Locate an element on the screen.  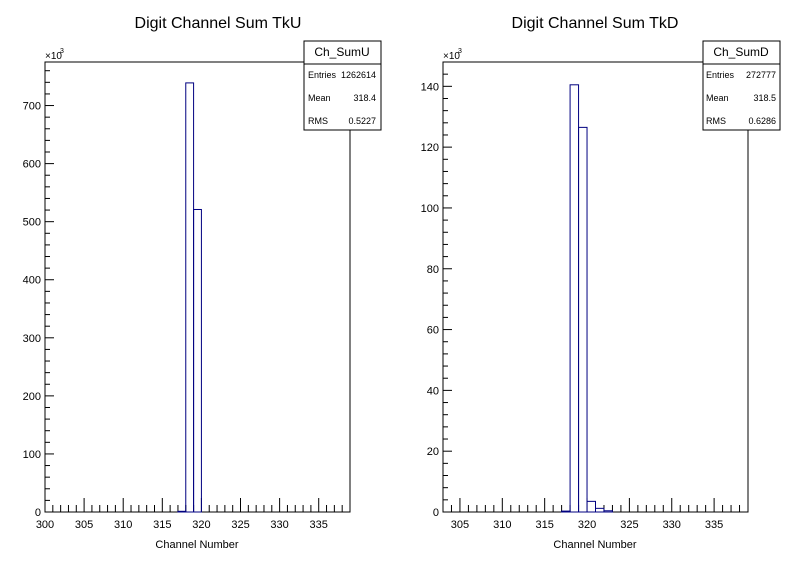
stats-mean-value: 318.5 is located at coordinates (764, 98).